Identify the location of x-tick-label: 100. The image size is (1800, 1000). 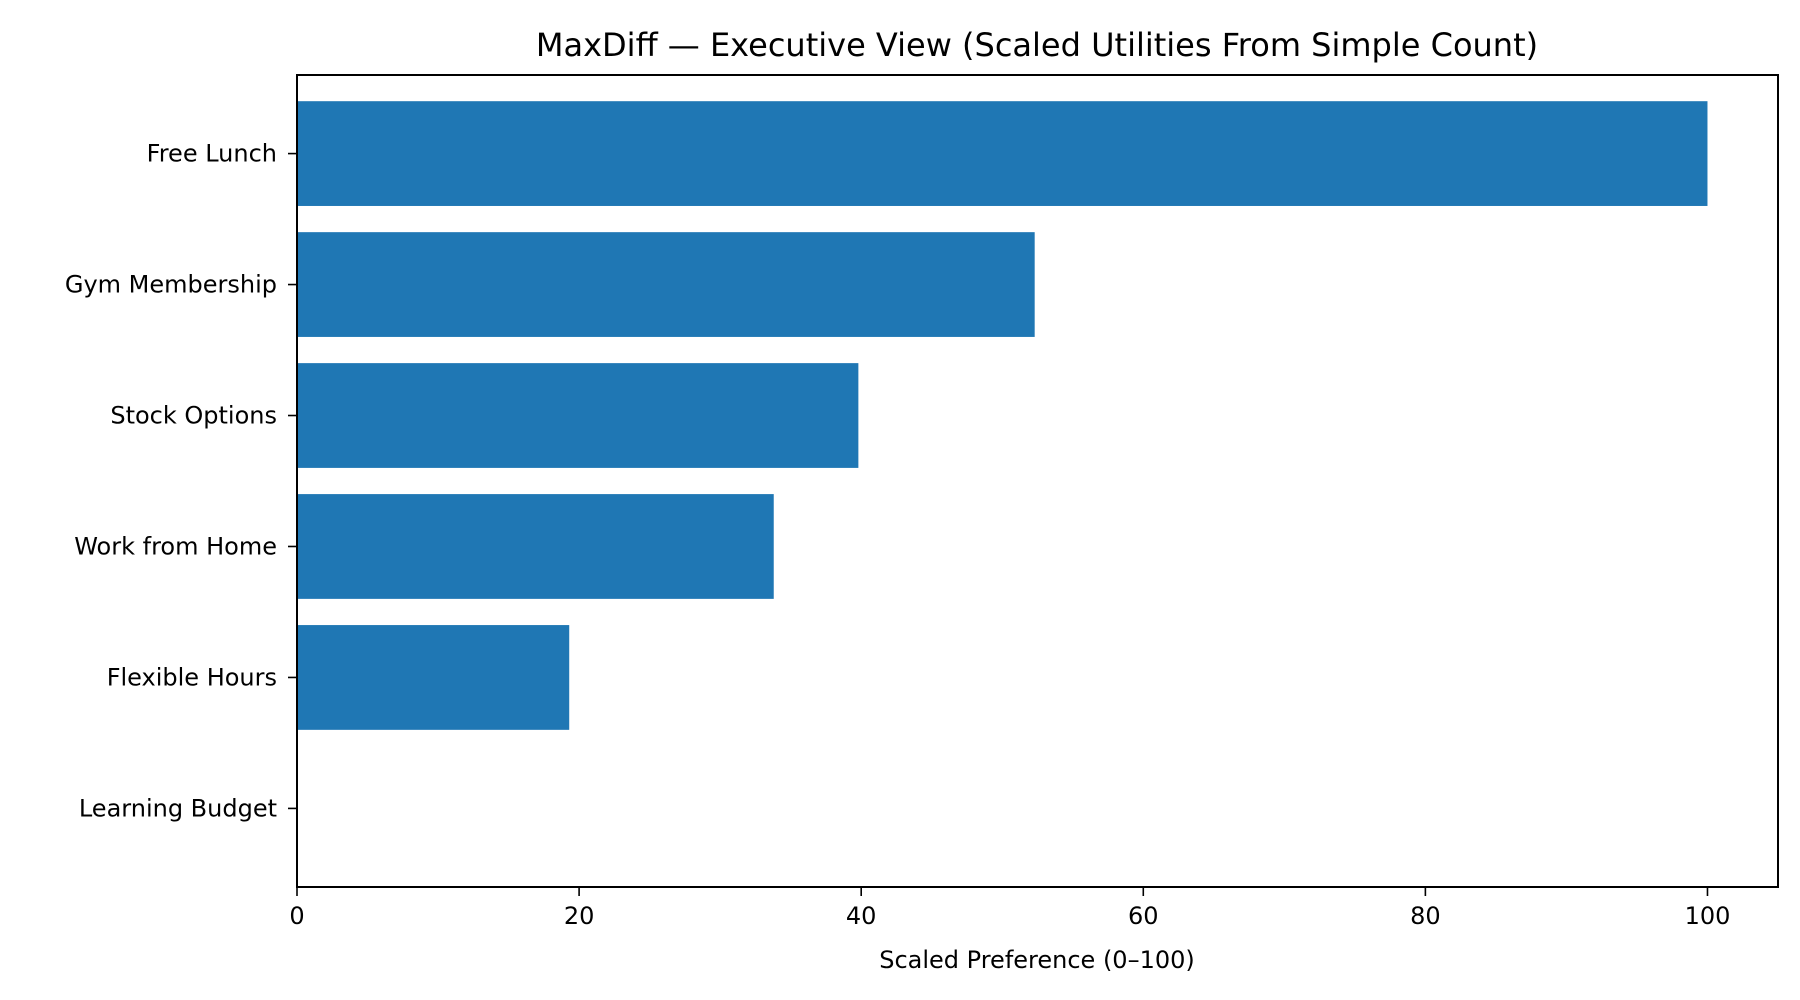
(1708, 916).